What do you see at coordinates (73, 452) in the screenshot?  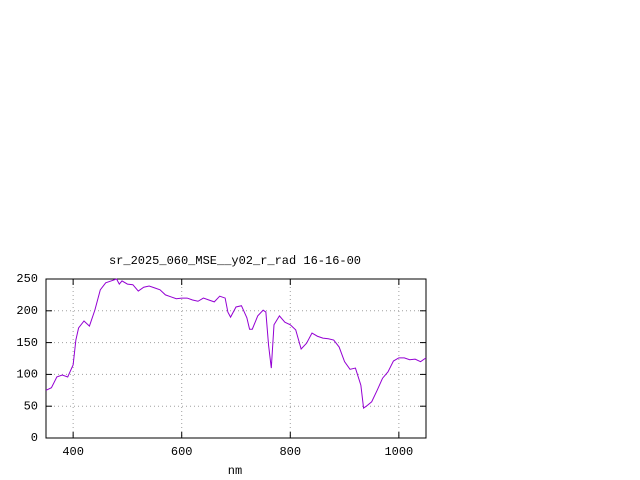 I see `x-tick-label: 400` at bounding box center [73, 452].